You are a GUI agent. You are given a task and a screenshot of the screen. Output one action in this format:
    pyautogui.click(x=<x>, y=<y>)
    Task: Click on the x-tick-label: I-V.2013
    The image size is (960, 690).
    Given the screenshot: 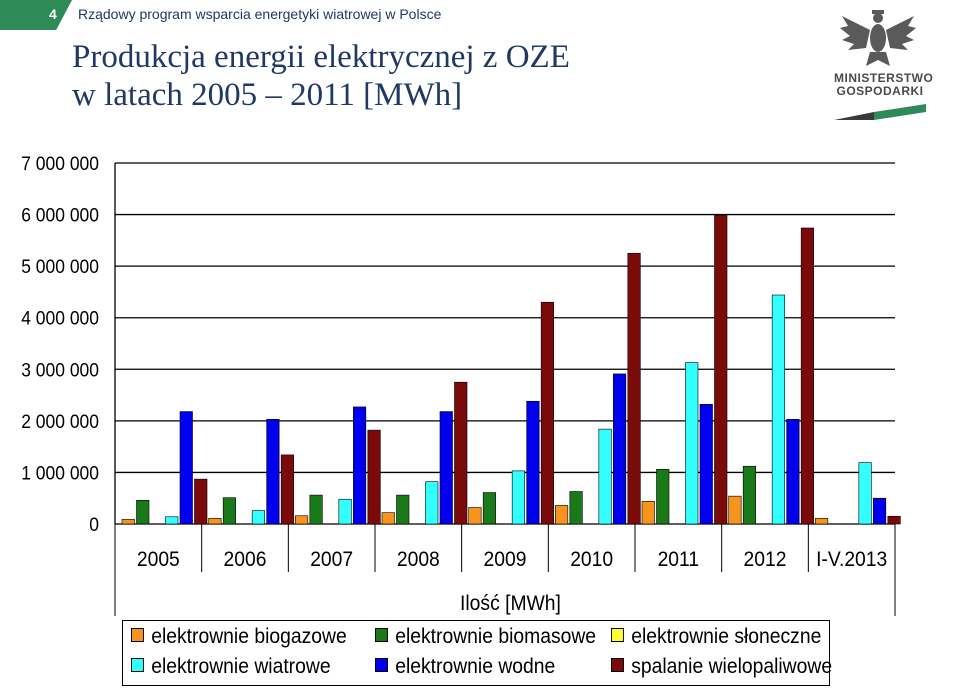 What is the action you would take?
    pyautogui.click(x=851, y=559)
    